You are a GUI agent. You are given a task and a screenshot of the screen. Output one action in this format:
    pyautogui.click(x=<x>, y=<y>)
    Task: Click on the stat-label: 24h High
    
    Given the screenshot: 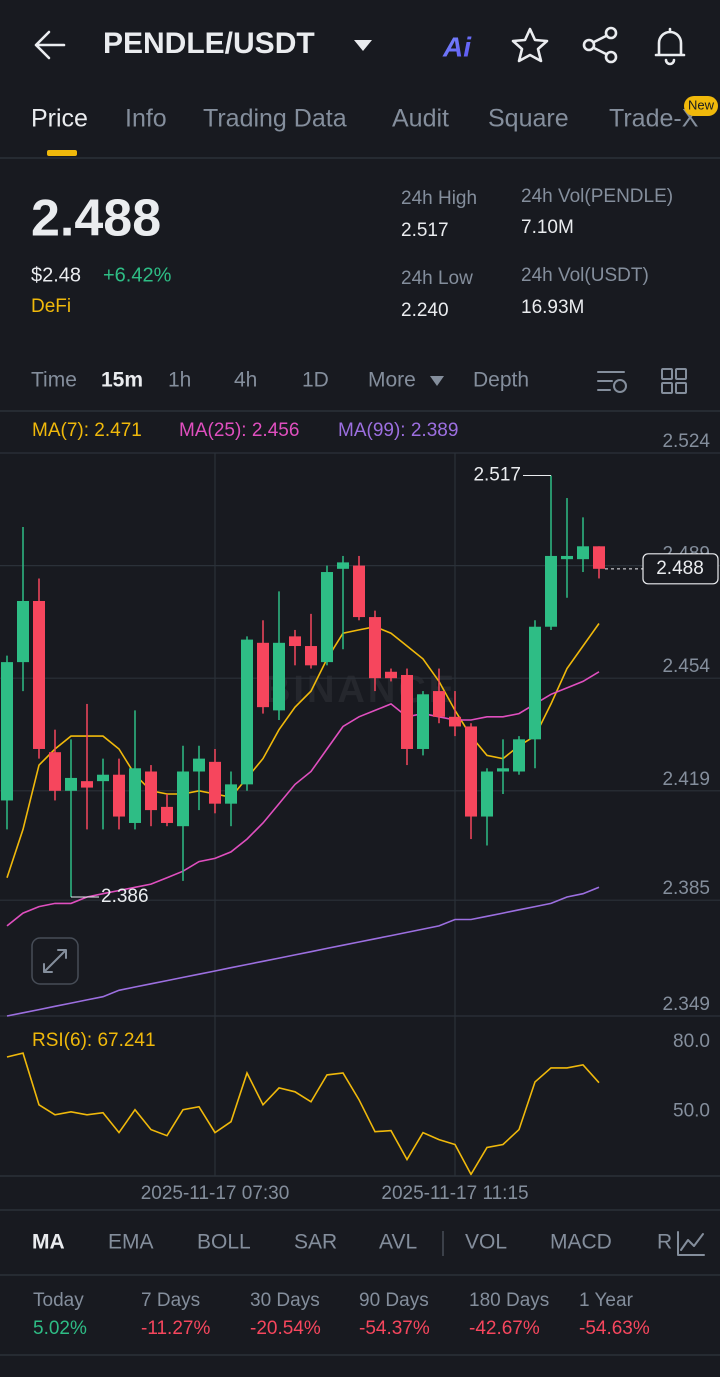 What is the action you would take?
    pyautogui.click(x=439, y=198)
    